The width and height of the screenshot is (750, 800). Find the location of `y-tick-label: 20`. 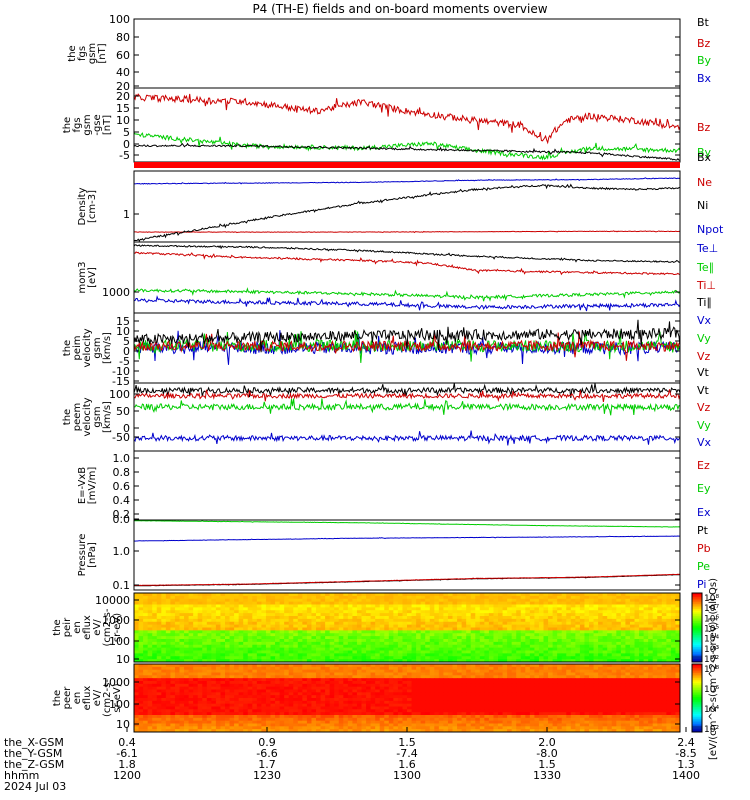

y-tick-label: 20 is located at coordinates (123, 96).